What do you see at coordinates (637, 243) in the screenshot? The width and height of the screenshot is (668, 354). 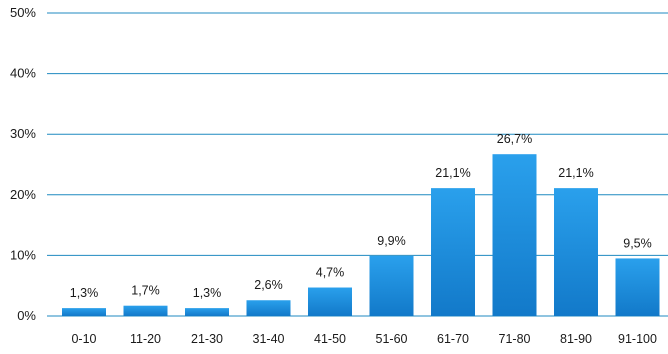 I see `data-label: 9,5%` at bounding box center [637, 243].